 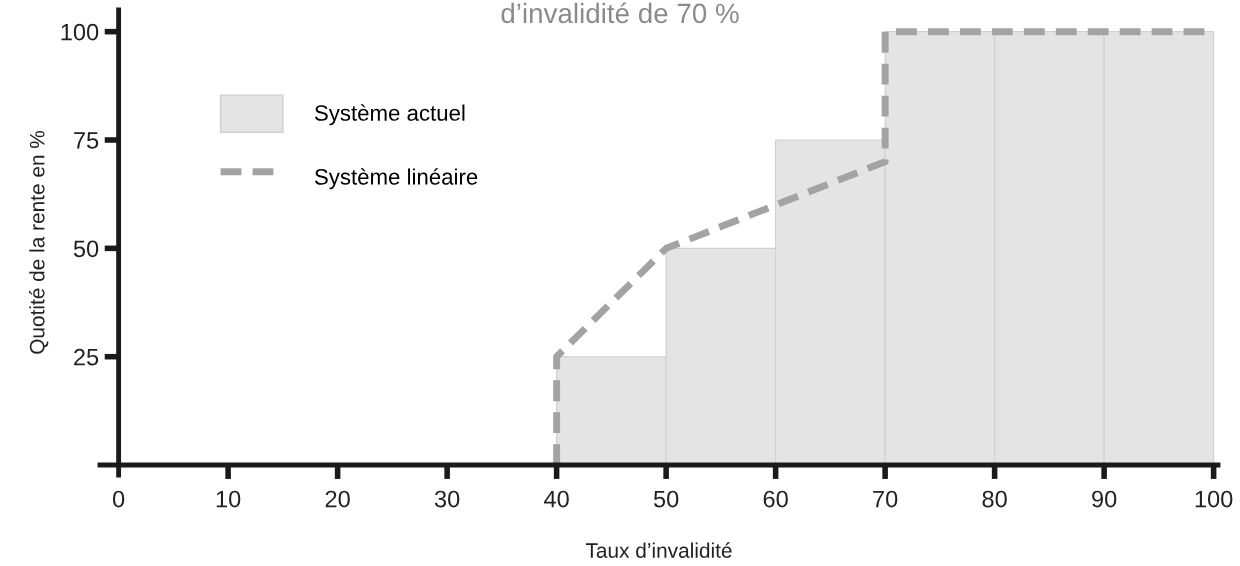 What do you see at coordinates (556, 499) in the screenshot?
I see `x-tick-label: 40` at bounding box center [556, 499].